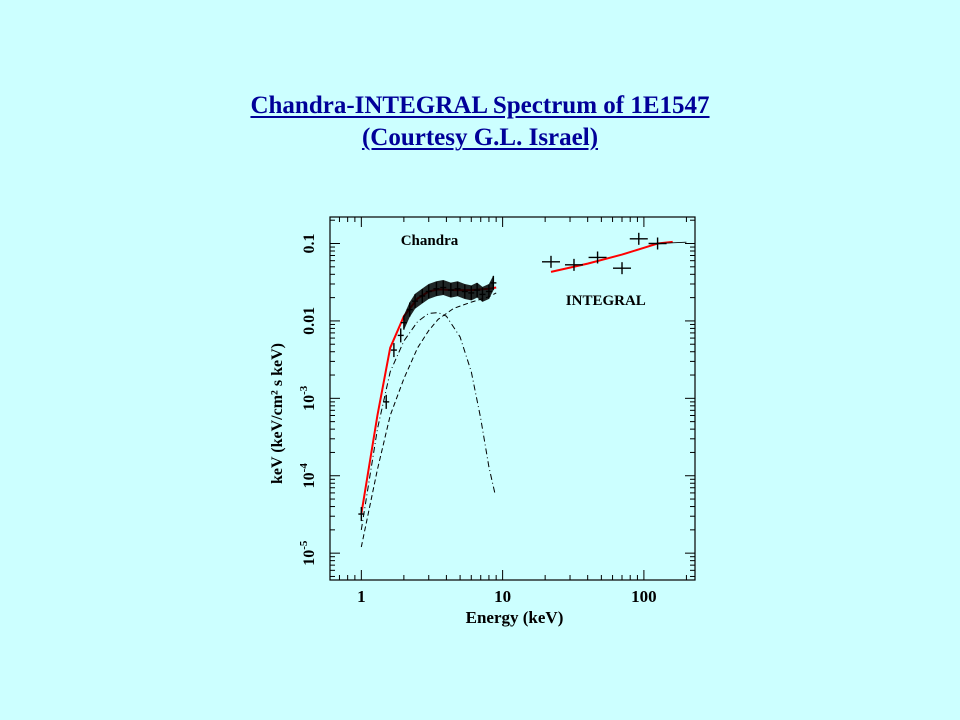 This screenshot has height=720, width=960. Describe the element at coordinates (308, 476) in the screenshot. I see `y-tick-label: 10-4` at that location.